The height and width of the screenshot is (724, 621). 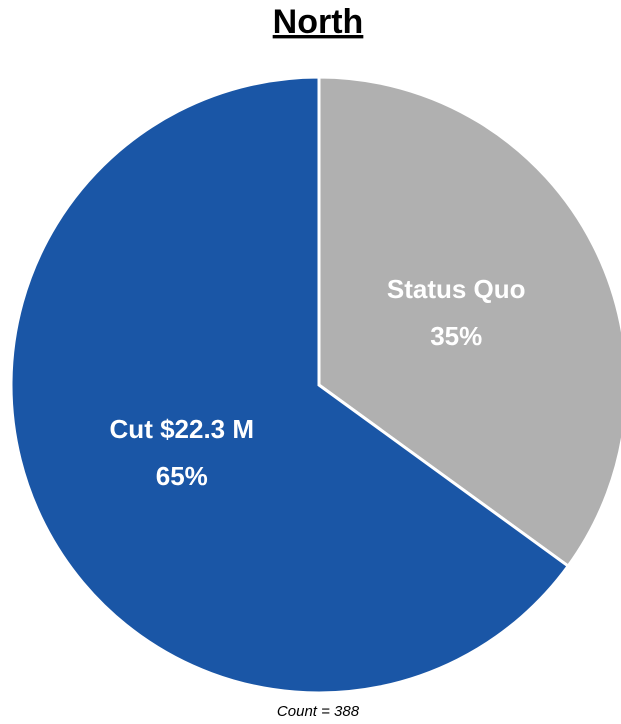 I want to click on slice-label: Status Quo, so click(x=456, y=289).